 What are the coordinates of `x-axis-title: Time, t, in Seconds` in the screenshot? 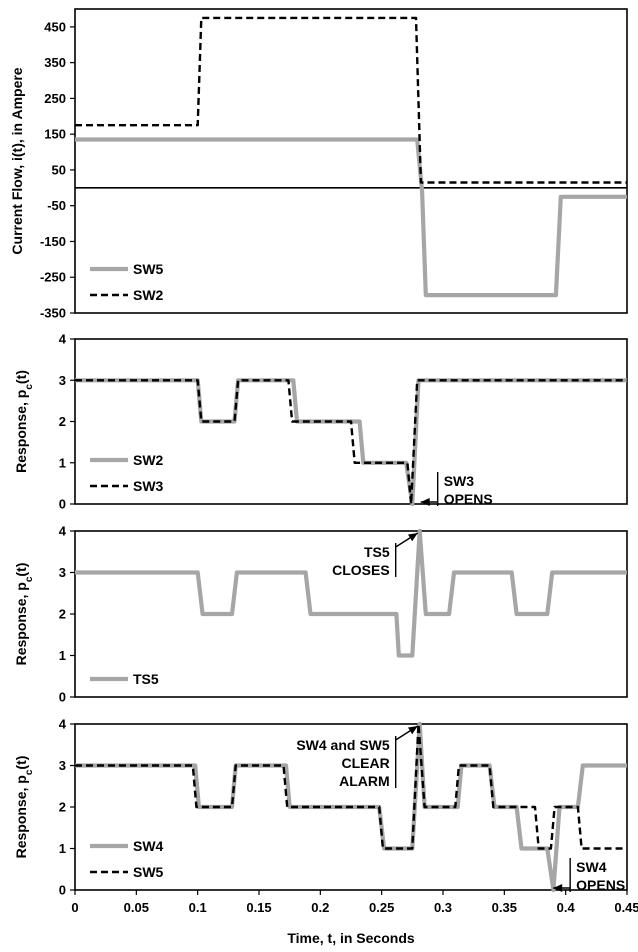 It's located at (351, 938).